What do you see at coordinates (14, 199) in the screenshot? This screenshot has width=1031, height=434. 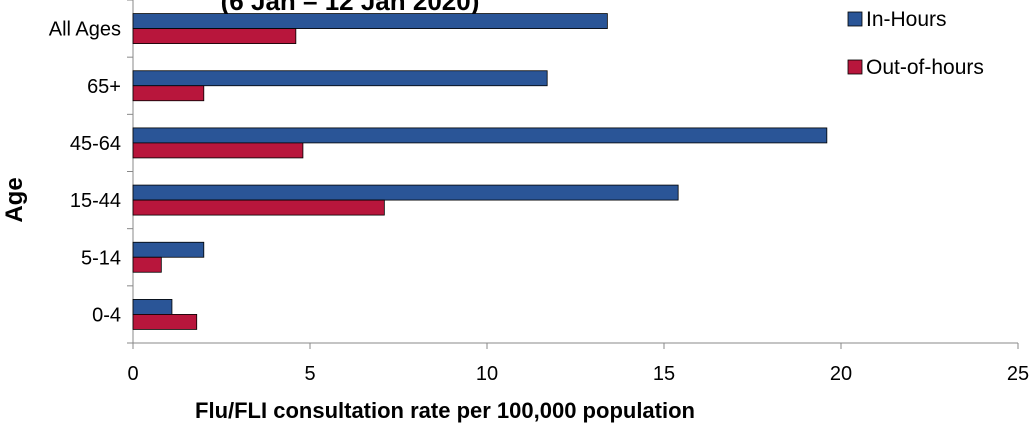 I see `y-axis-title: Age` at bounding box center [14, 199].